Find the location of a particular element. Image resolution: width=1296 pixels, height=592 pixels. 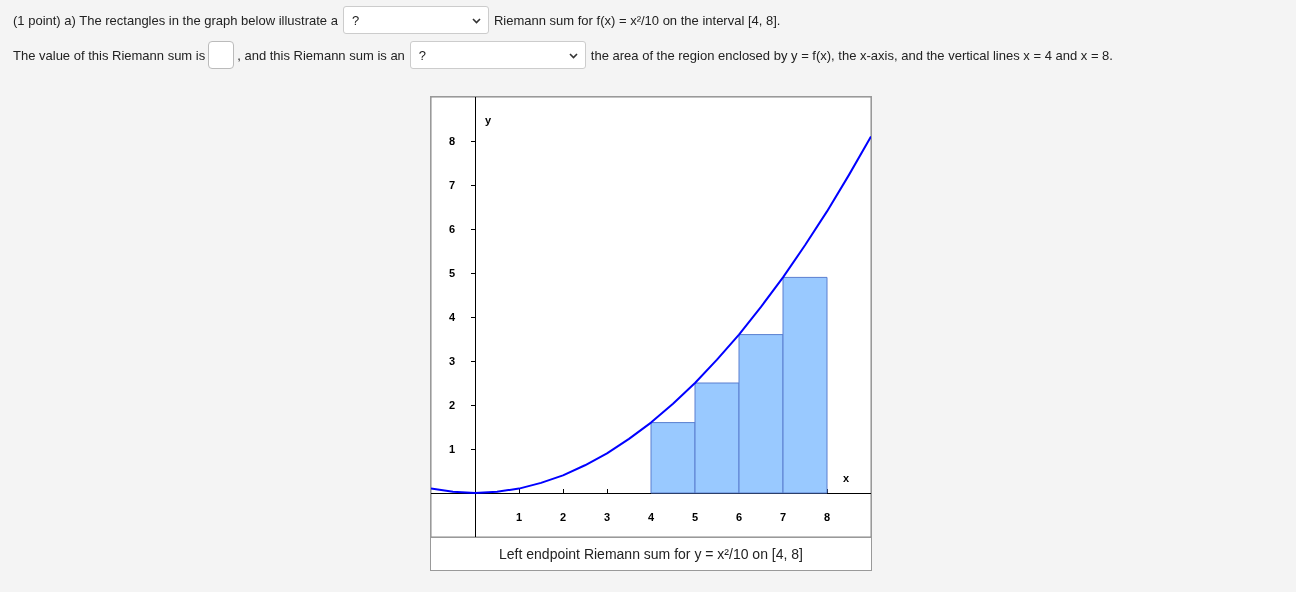

y-tick-label: 5 is located at coordinates (452, 273).